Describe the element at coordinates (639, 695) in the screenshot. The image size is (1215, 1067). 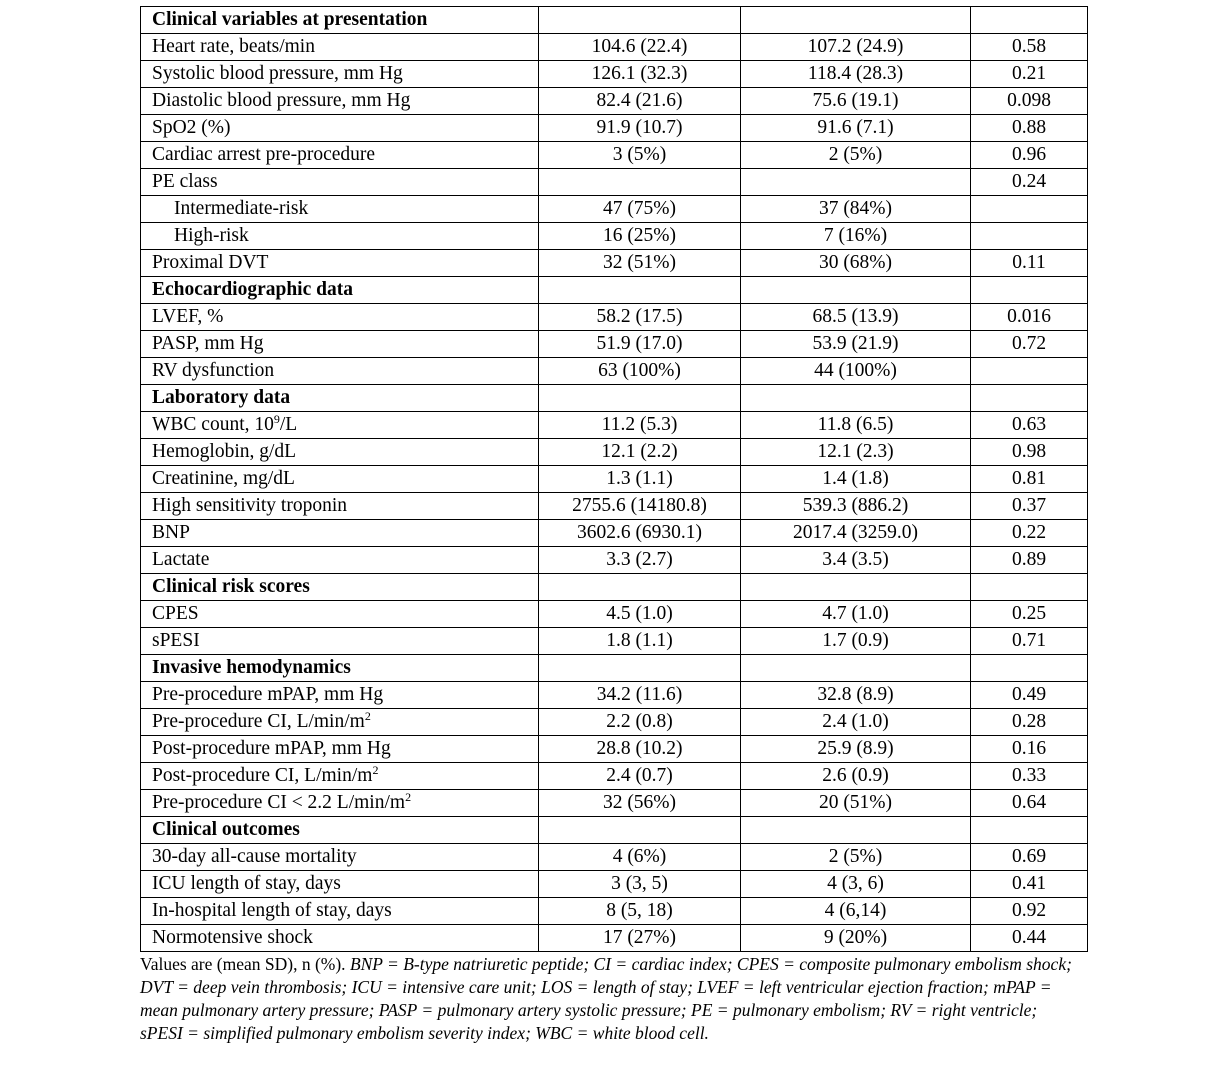
I see `group-a-value: 34.2 (11.6)` at that location.